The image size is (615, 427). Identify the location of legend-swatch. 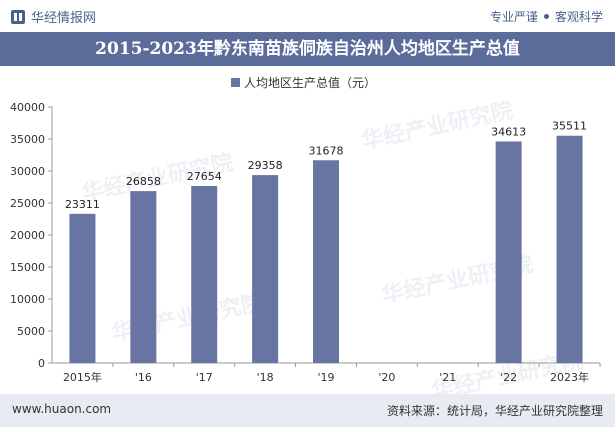
(235, 82).